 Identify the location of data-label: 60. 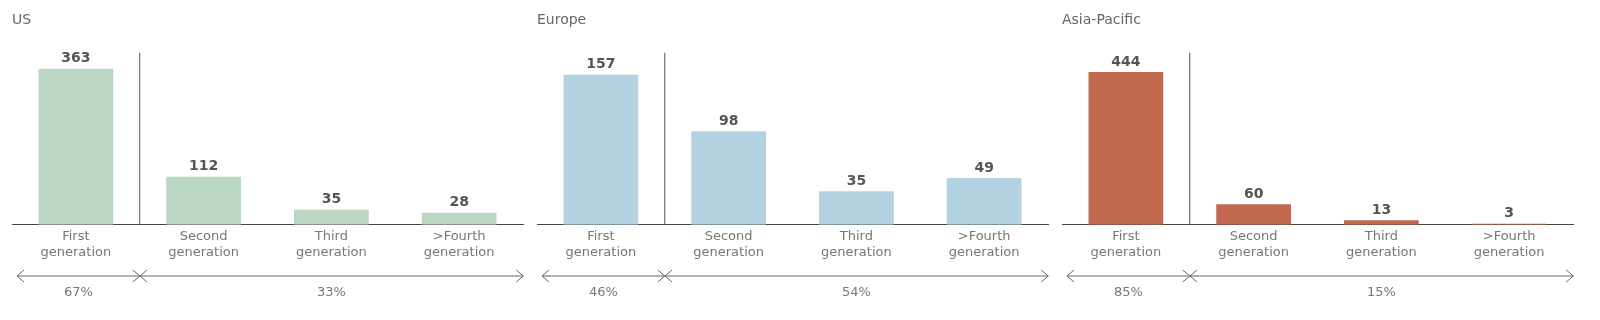
(1253, 192).